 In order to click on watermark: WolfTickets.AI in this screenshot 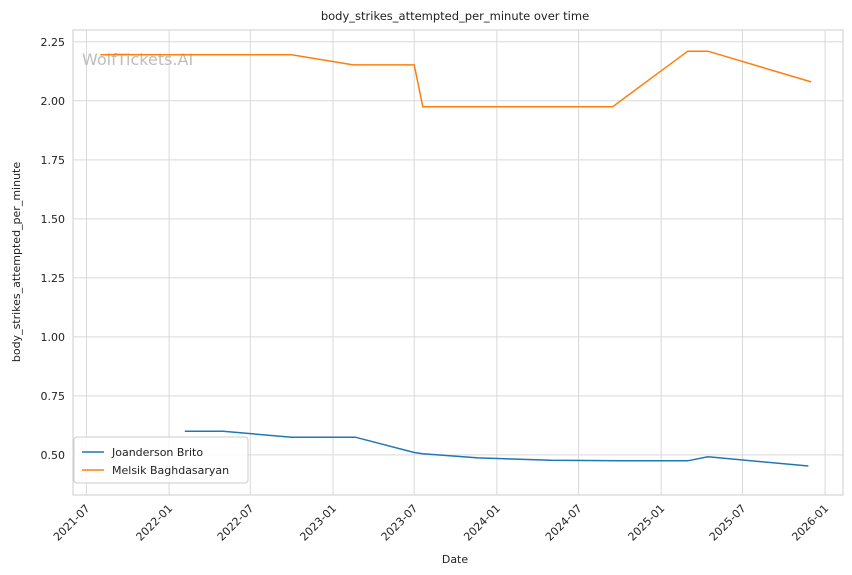, I will do `click(137, 59)`.